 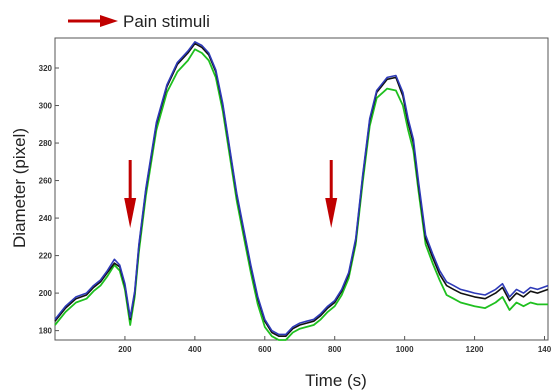 I want to click on x-tick-label: 800, so click(x=335, y=349).